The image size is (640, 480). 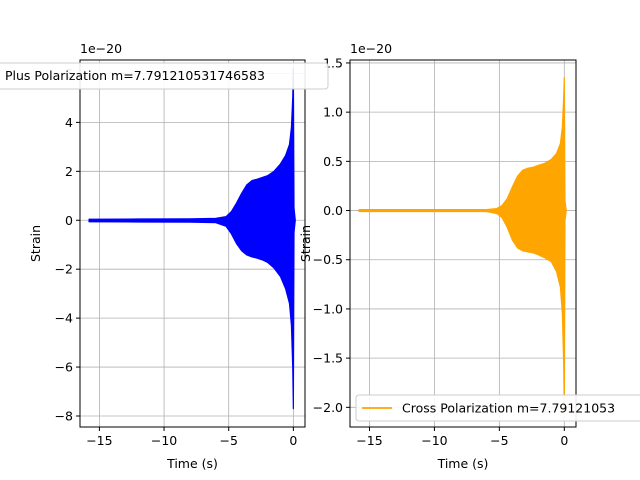 What do you see at coordinates (369, 440) in the screenshot?
I see `cross-xtick-label: −15` at bounding box center [369, 440].